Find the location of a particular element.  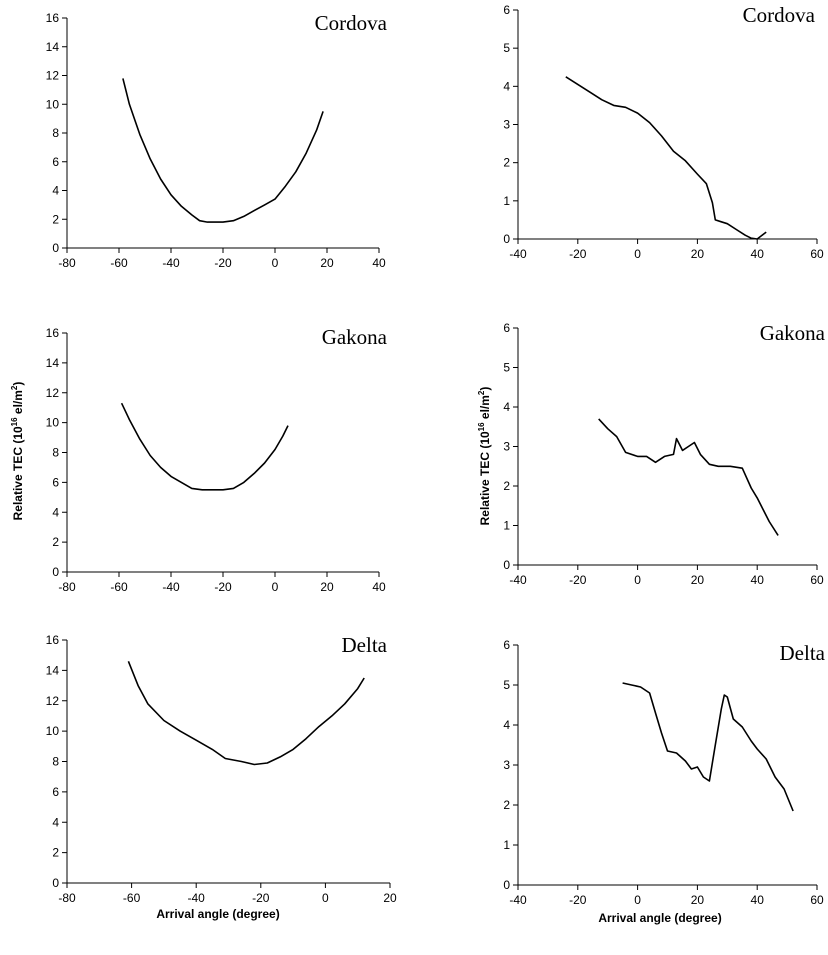

chart-panel-cordova-0: 0 2 4 6 8 10 12 14 16 -80 -60 -40 -20 0 20 40 Cordova is located at coordinates (217, 140).